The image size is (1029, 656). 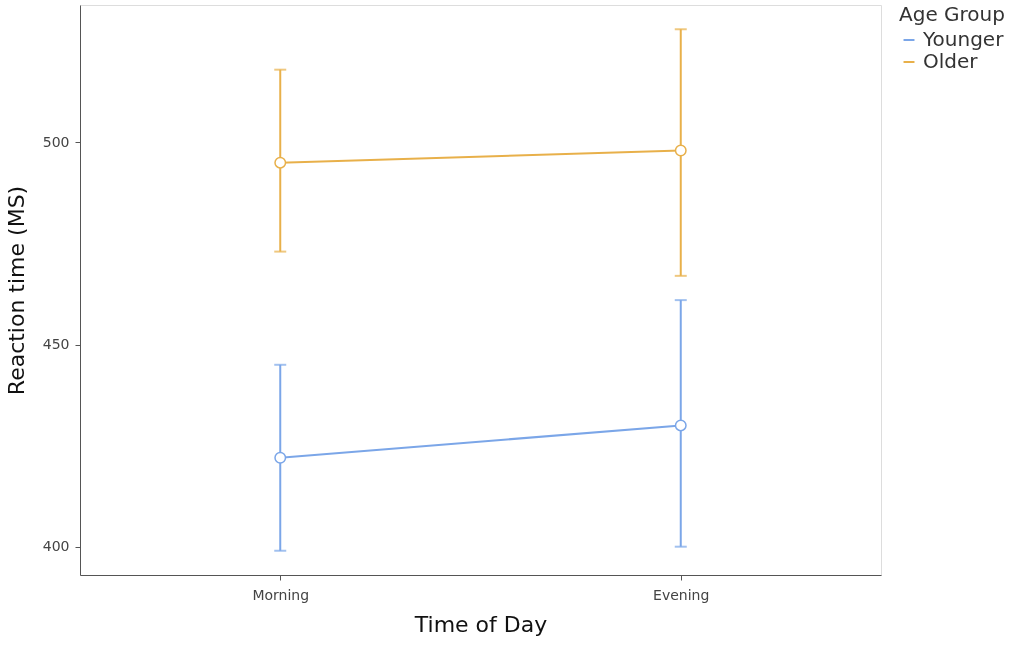 What do you see at coordinates (16, 290) in the screenshot?
I see `y-axis-title: Reaction time (MS)` at bounding box center [16, 290].